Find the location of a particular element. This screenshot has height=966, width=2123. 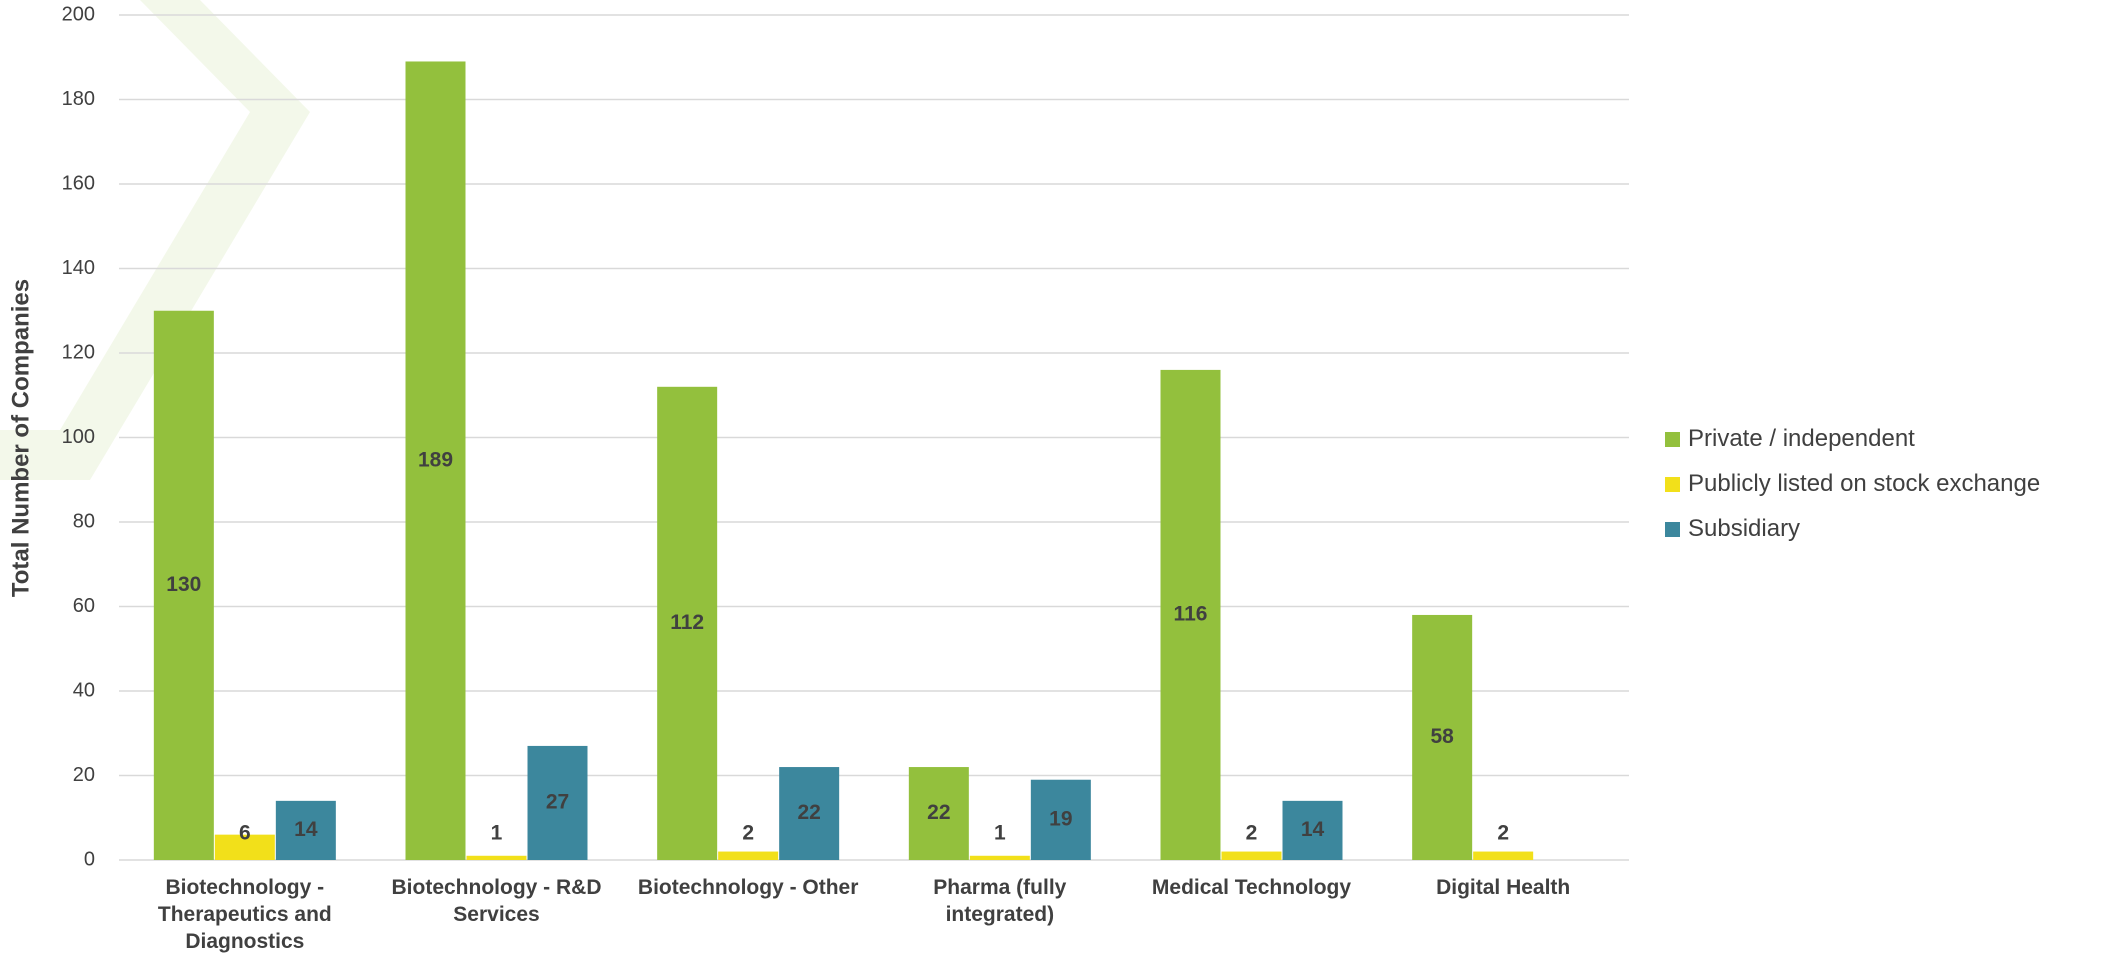

y-tick-label: 120 is located at coordinates (78, 352).